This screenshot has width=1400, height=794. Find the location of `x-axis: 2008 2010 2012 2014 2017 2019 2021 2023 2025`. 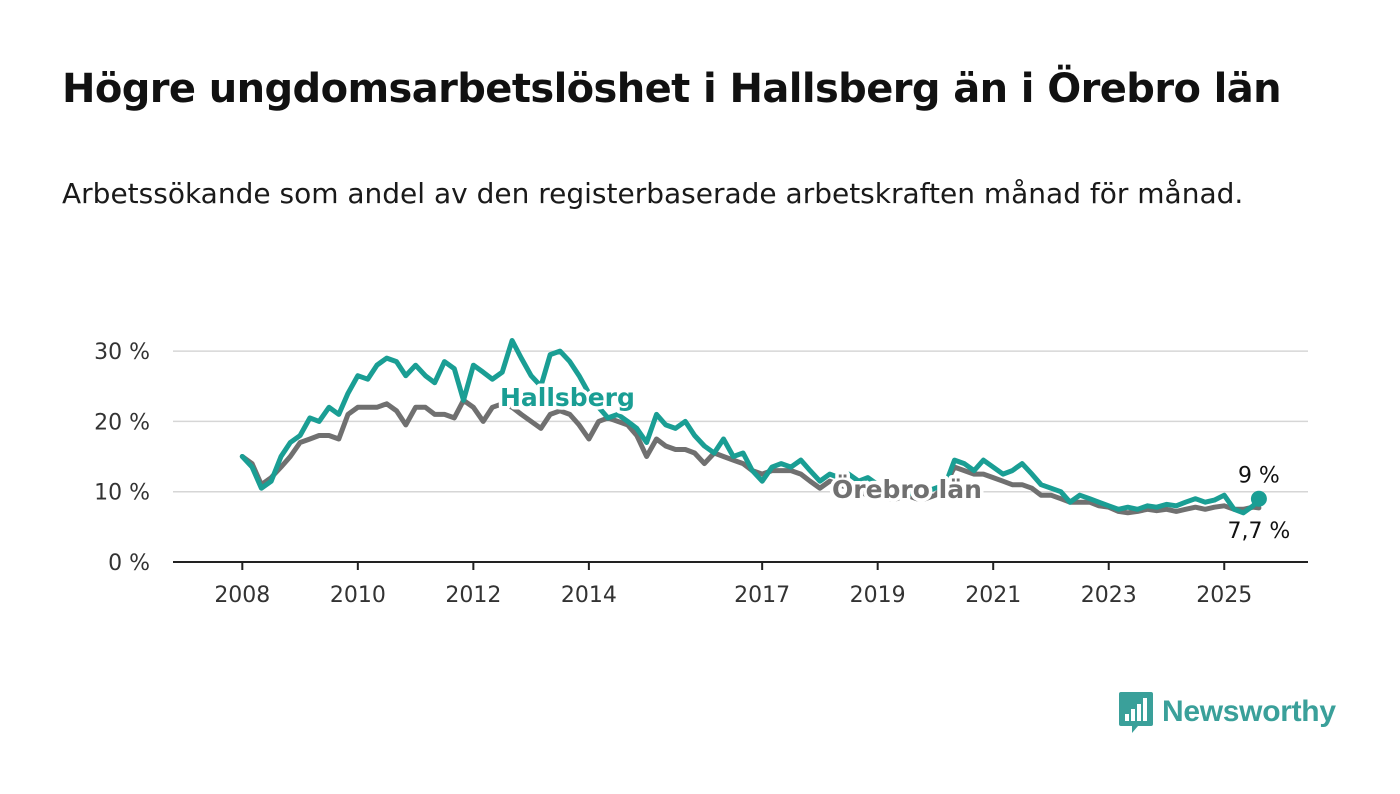

x-axis: 2008 2010 2012 2014 2017 2019 2021 2023 2025 is located at coordinates (740, 584).